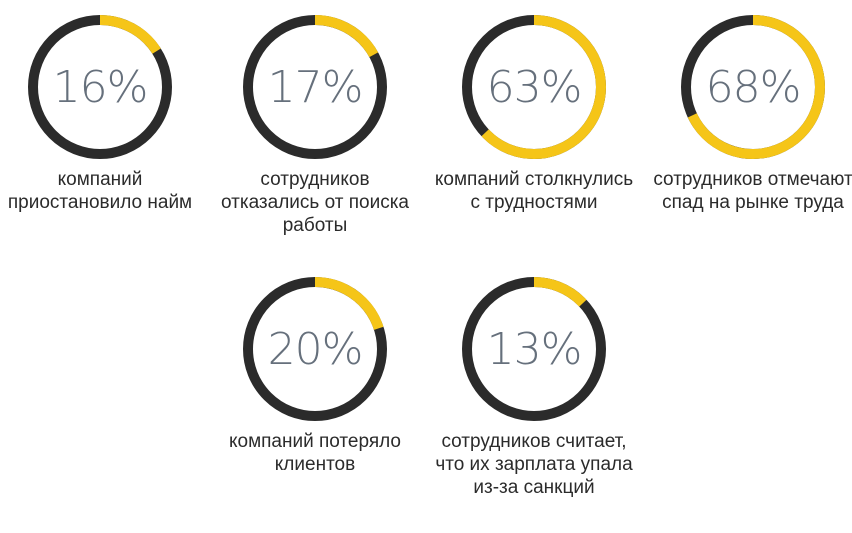 This screenshot has height=533, width=852. Describe the element at coordinates (314, 453) in the screenshot. I see `stat-caption: компаний потеряло клиентов` at that location.